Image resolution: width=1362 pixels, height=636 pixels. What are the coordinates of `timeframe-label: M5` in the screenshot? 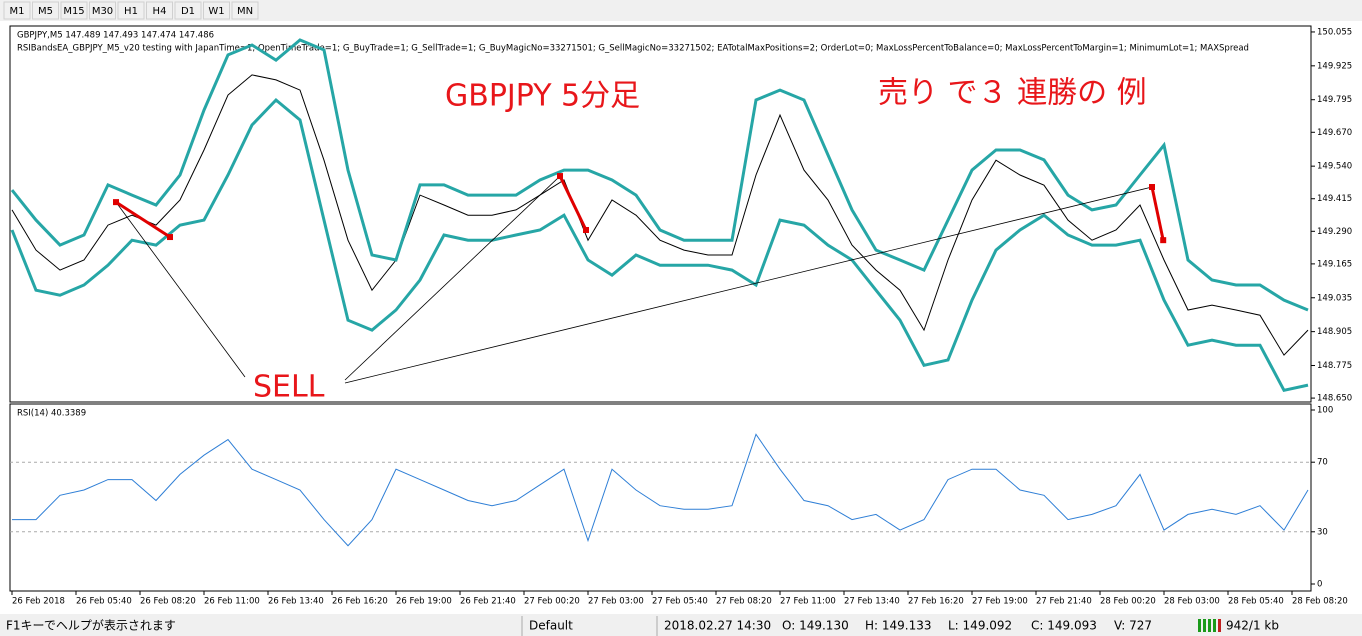 It's located at (45, 11).